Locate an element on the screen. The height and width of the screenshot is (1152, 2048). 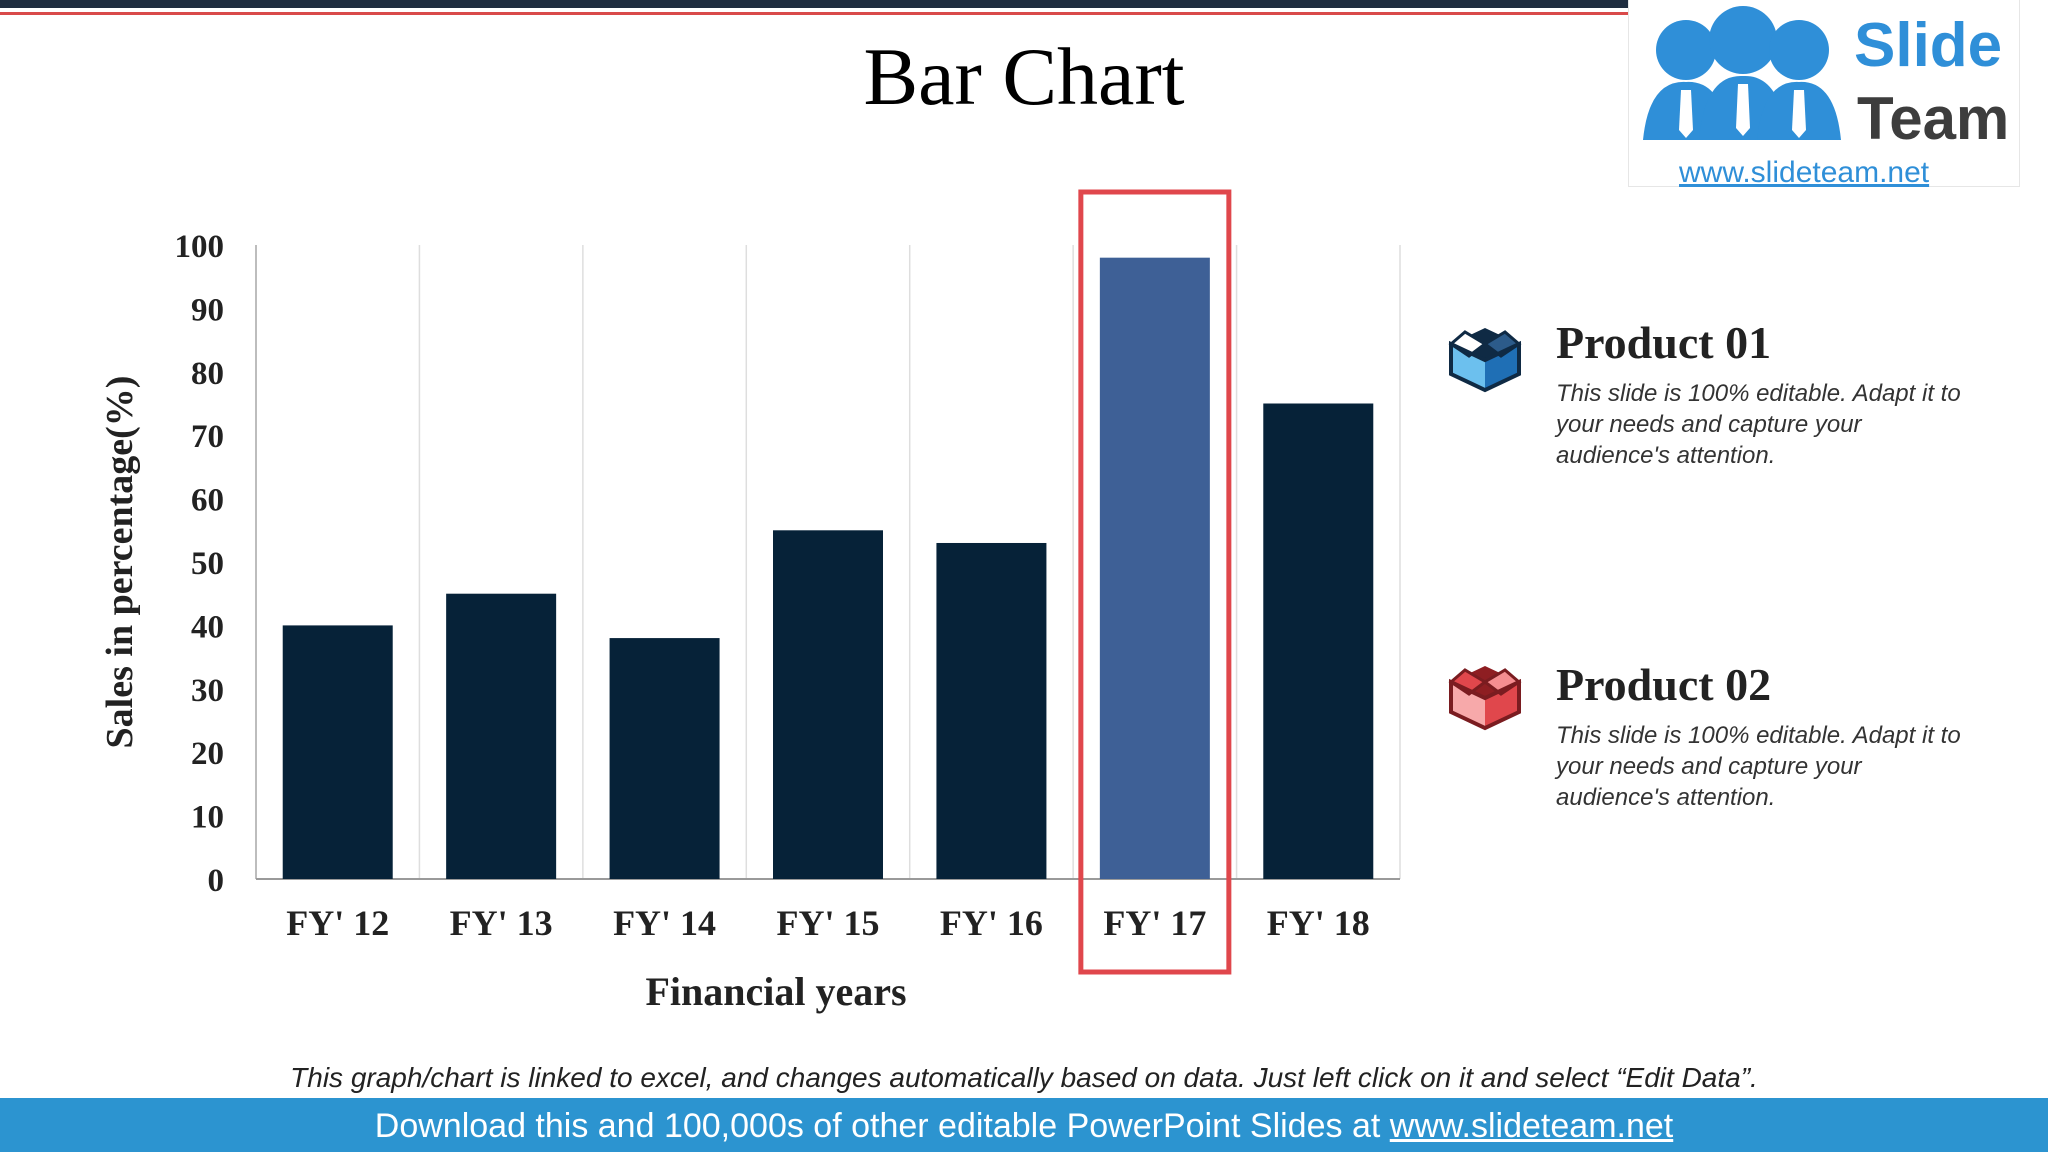
highlight-box is located at coordinates (1155, 582).